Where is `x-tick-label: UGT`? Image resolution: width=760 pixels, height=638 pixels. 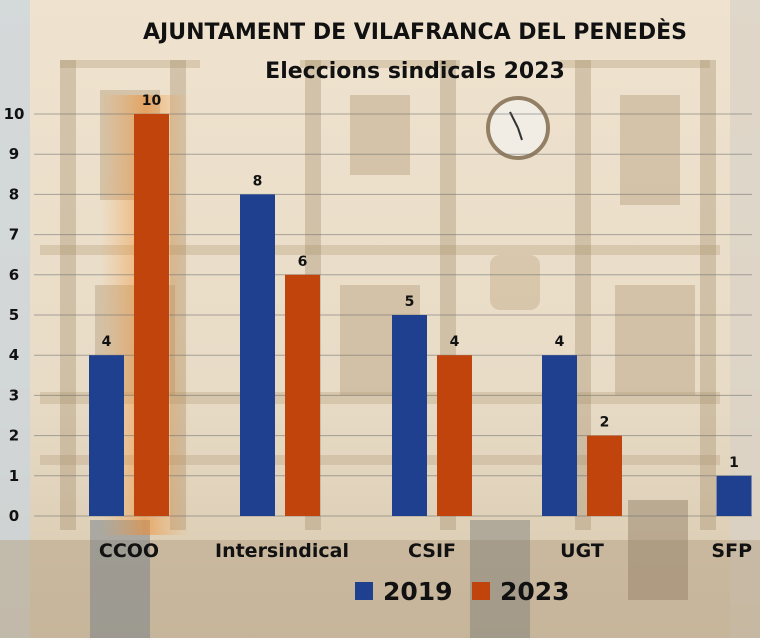 x-tick-label: UGT is located at coordinates (582, 551).